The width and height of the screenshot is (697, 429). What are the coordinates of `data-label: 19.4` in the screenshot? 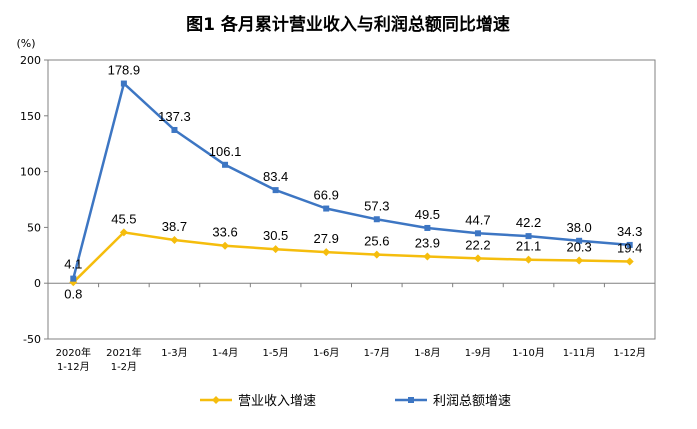 It's located at (629, 248).